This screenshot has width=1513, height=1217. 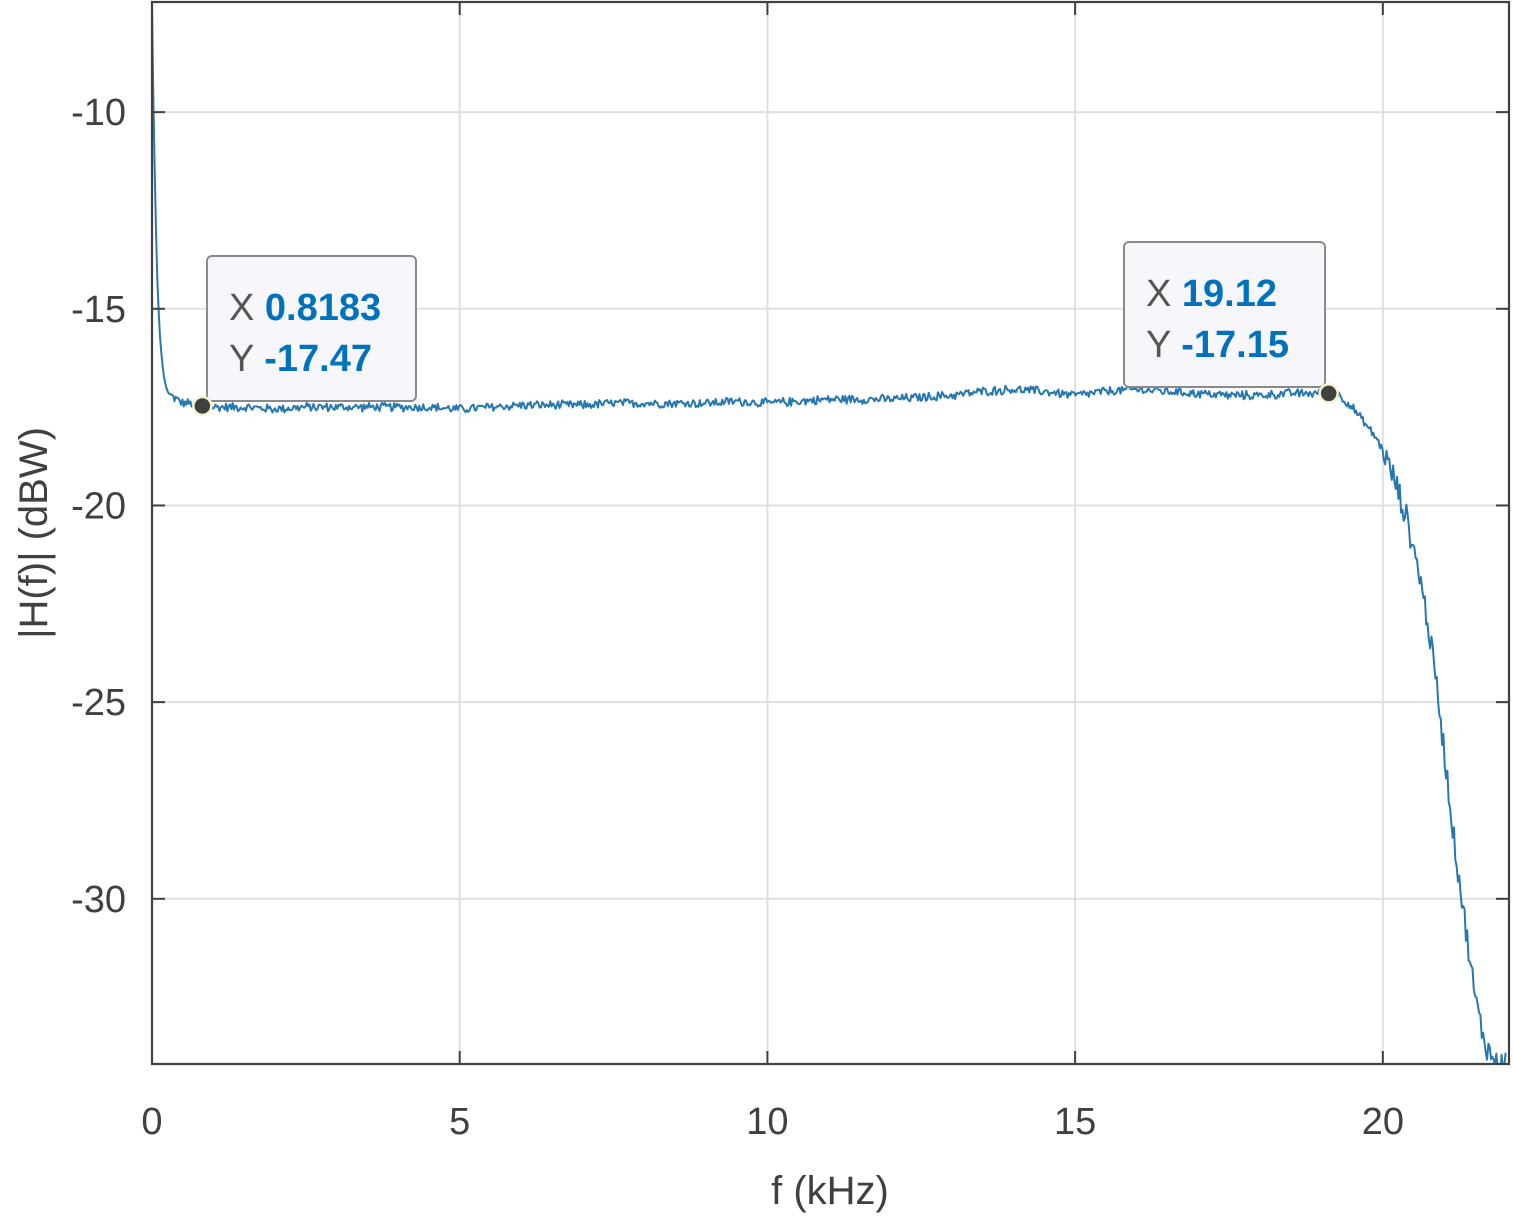 I want to click on datatip-y-row: Y -17.15, so click(x=1217, y=345).